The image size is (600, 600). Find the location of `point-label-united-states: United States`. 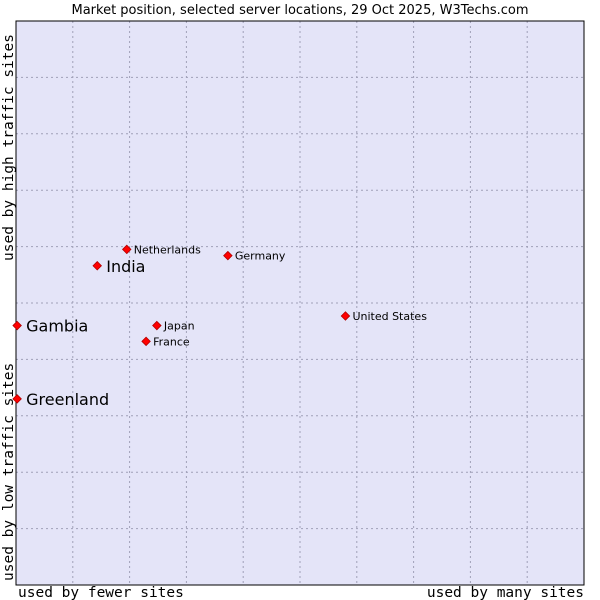

point-label-united-states: United States is located at coordinates (389, 316).